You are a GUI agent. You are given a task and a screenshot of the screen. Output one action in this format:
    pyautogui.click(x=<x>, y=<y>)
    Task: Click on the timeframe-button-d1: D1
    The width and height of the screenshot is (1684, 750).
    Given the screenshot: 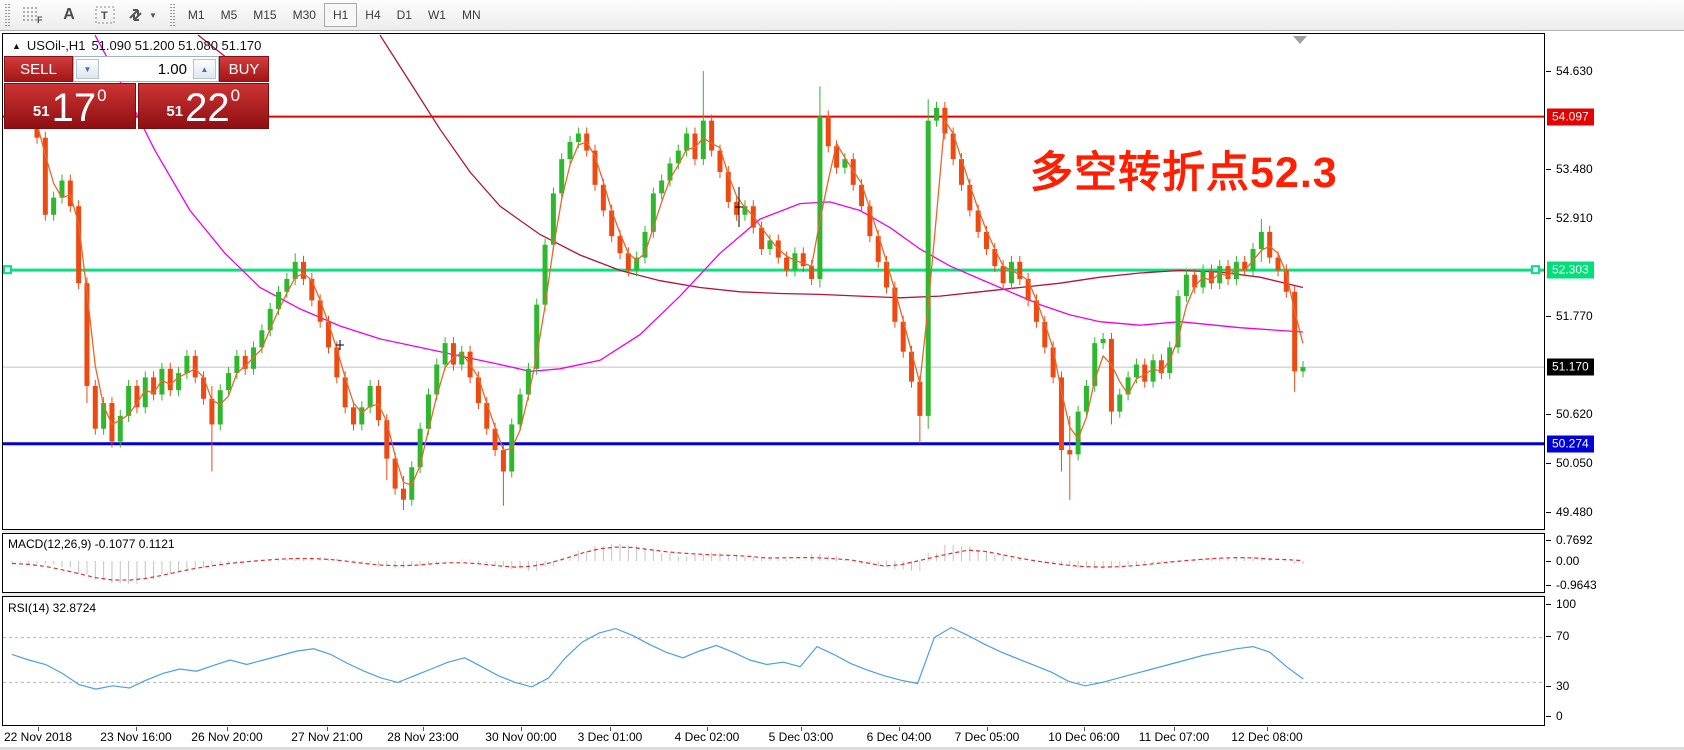 What is the action you would take?
    pyautogui.click(x=404, y=15)
    